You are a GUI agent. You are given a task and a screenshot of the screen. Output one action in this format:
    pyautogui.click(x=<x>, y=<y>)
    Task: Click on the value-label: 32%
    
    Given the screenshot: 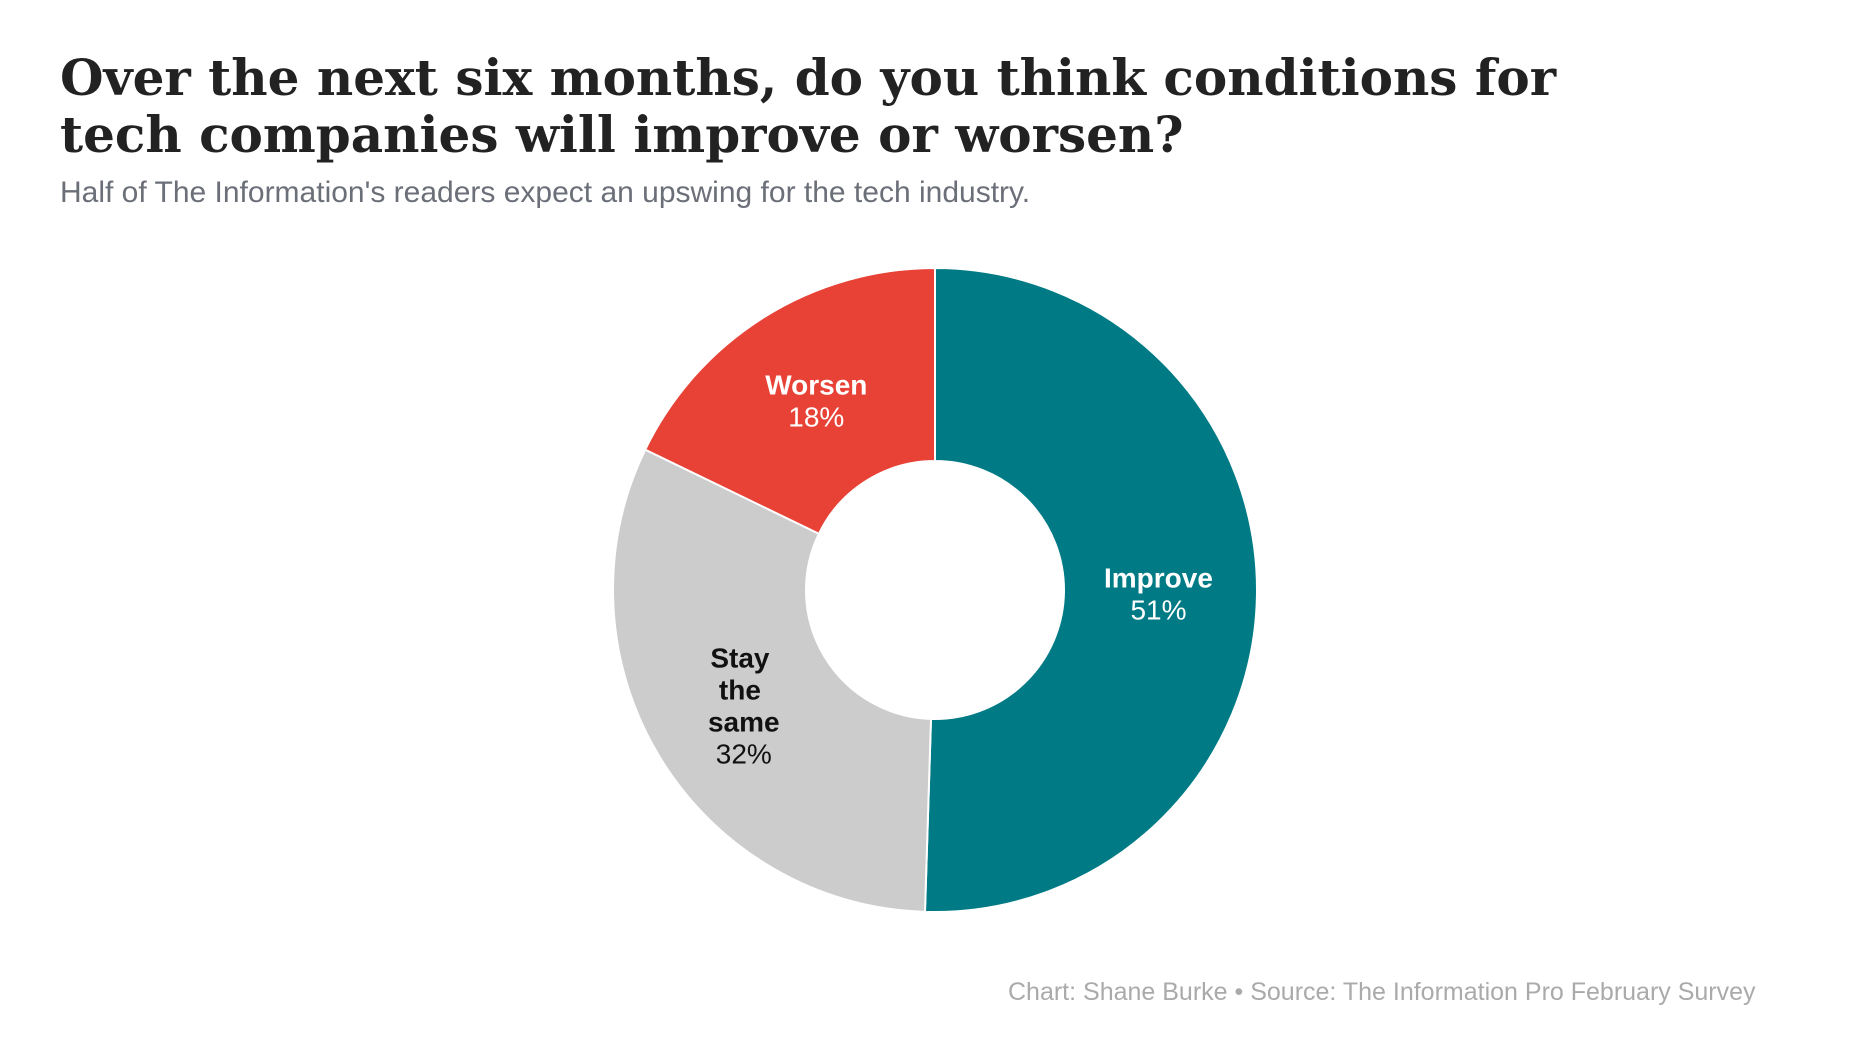 What is the action you would take?
    pyautogui.click(x=744, y=754)
    